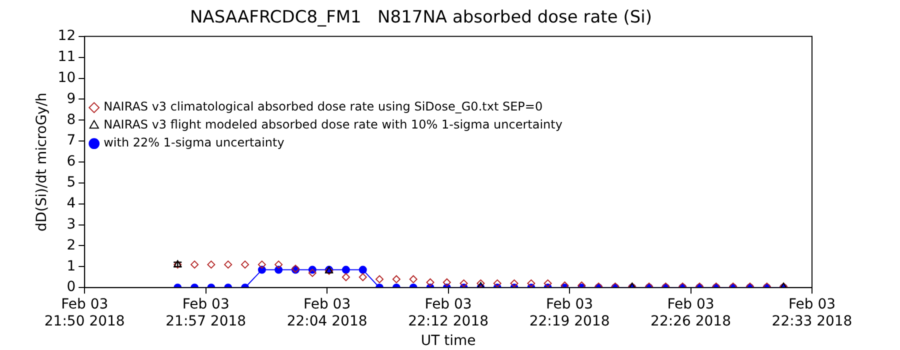  I want to click on x-tick-label: Feb 03 22:26 2018, so click(690, 313).